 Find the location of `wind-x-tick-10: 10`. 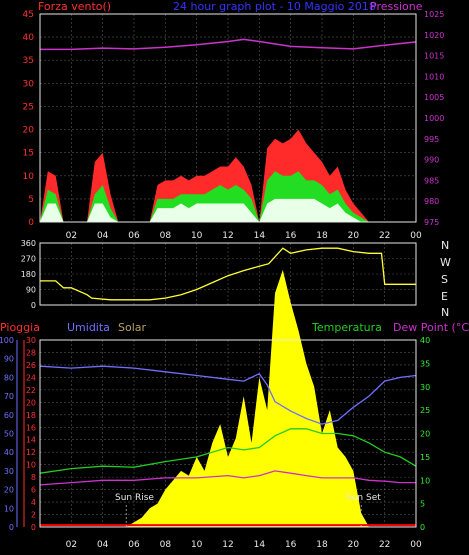

wind-x-tick-10: 10 is located at coordinates (197, 236).